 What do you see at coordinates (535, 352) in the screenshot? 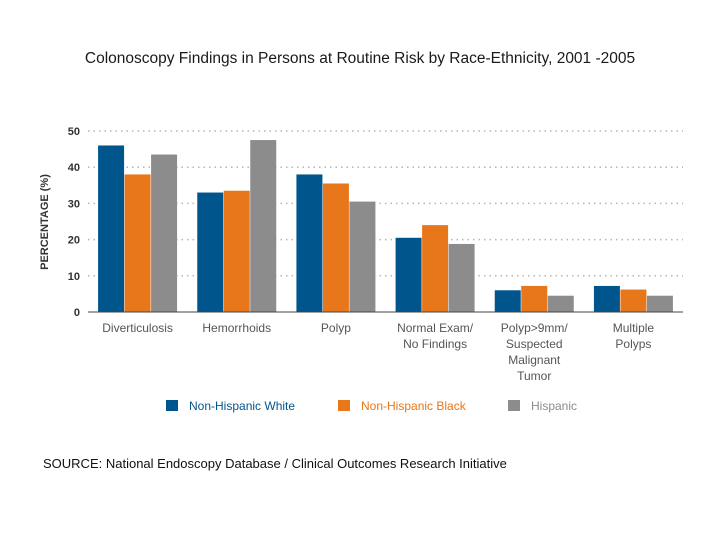
I see `x-tick-label: Polyp>9mm/Suspected Malignant Tumor` at bounding box center [535, 352].